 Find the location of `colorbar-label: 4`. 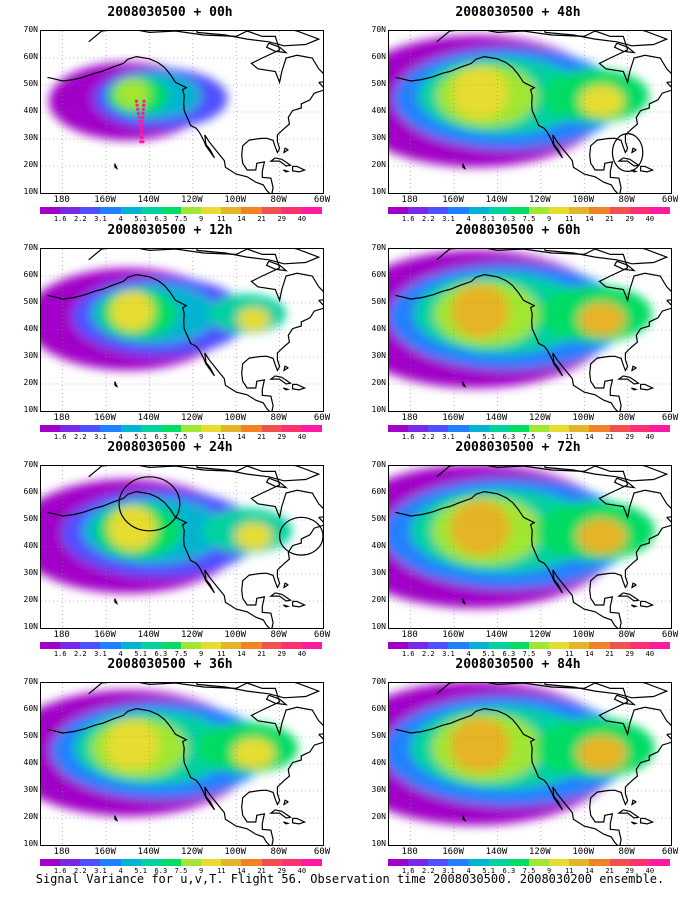

colorbar-label: 4 is located at coordinates (120, 871).